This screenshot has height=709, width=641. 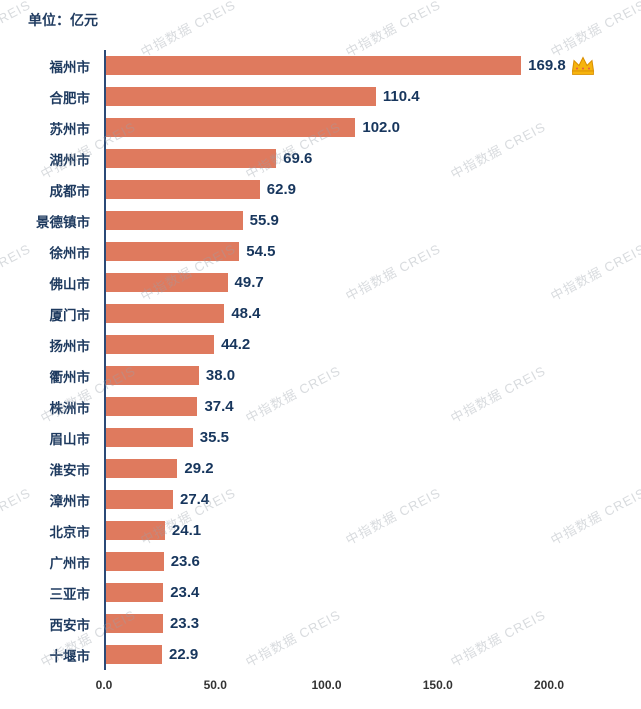 What do you see at coordinates (185, 592) in the screenshot?
I see `value-label: 23.4` at bounding box center [185, 592].